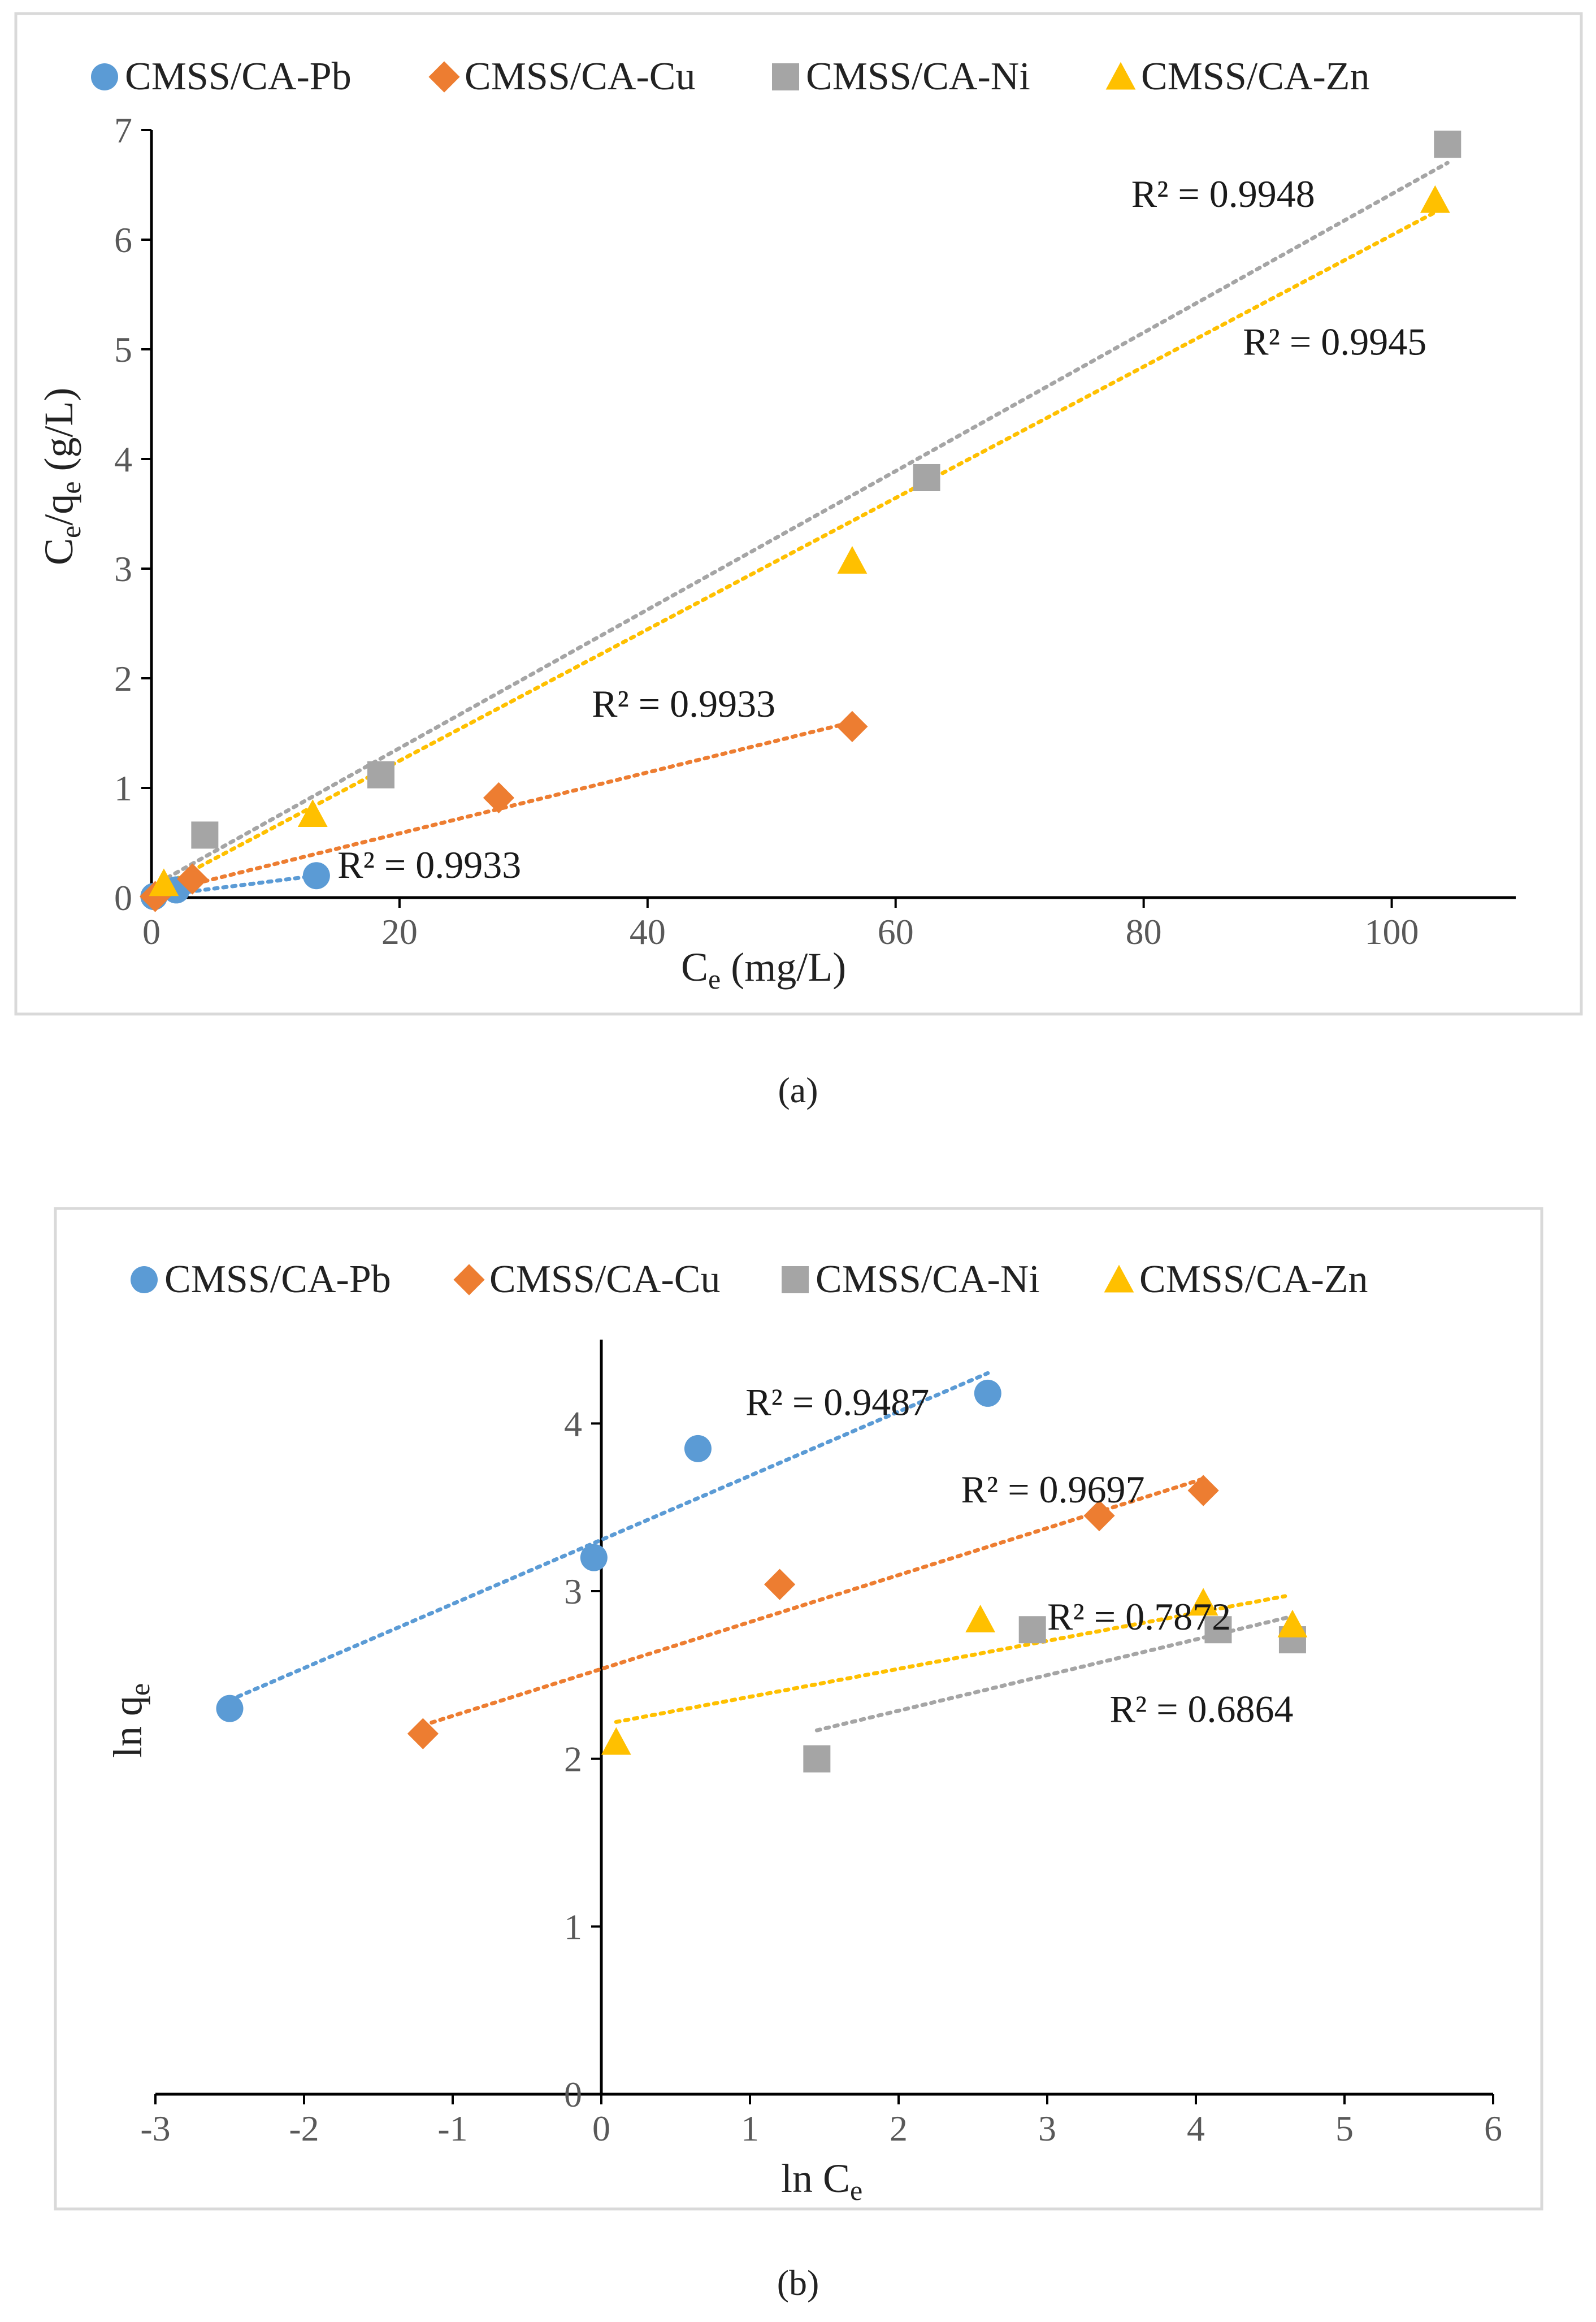 This screenshot has height=2322, width=1596. Describe the element at coordinates (750, 2128) in the screenshot. I see `chart-b-x-tick-label: 1` at that location.